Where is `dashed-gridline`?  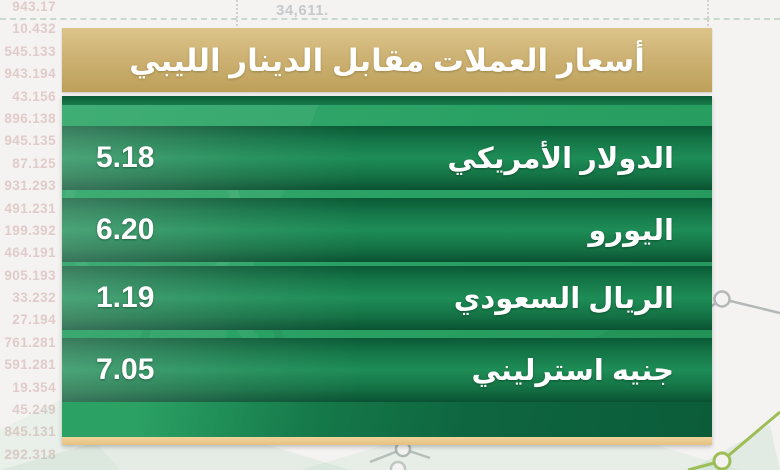 dashed-gridline is located at coordinates (390, 19).